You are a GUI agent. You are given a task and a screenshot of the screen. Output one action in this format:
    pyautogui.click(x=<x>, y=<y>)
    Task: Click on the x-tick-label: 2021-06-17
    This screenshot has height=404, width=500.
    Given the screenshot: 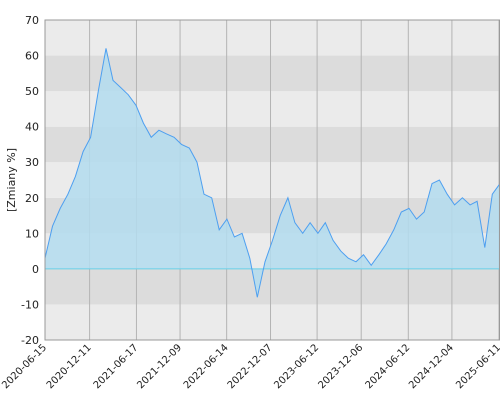 What is the action you would take?
    pyautogui.click(x=116, y=366)
    